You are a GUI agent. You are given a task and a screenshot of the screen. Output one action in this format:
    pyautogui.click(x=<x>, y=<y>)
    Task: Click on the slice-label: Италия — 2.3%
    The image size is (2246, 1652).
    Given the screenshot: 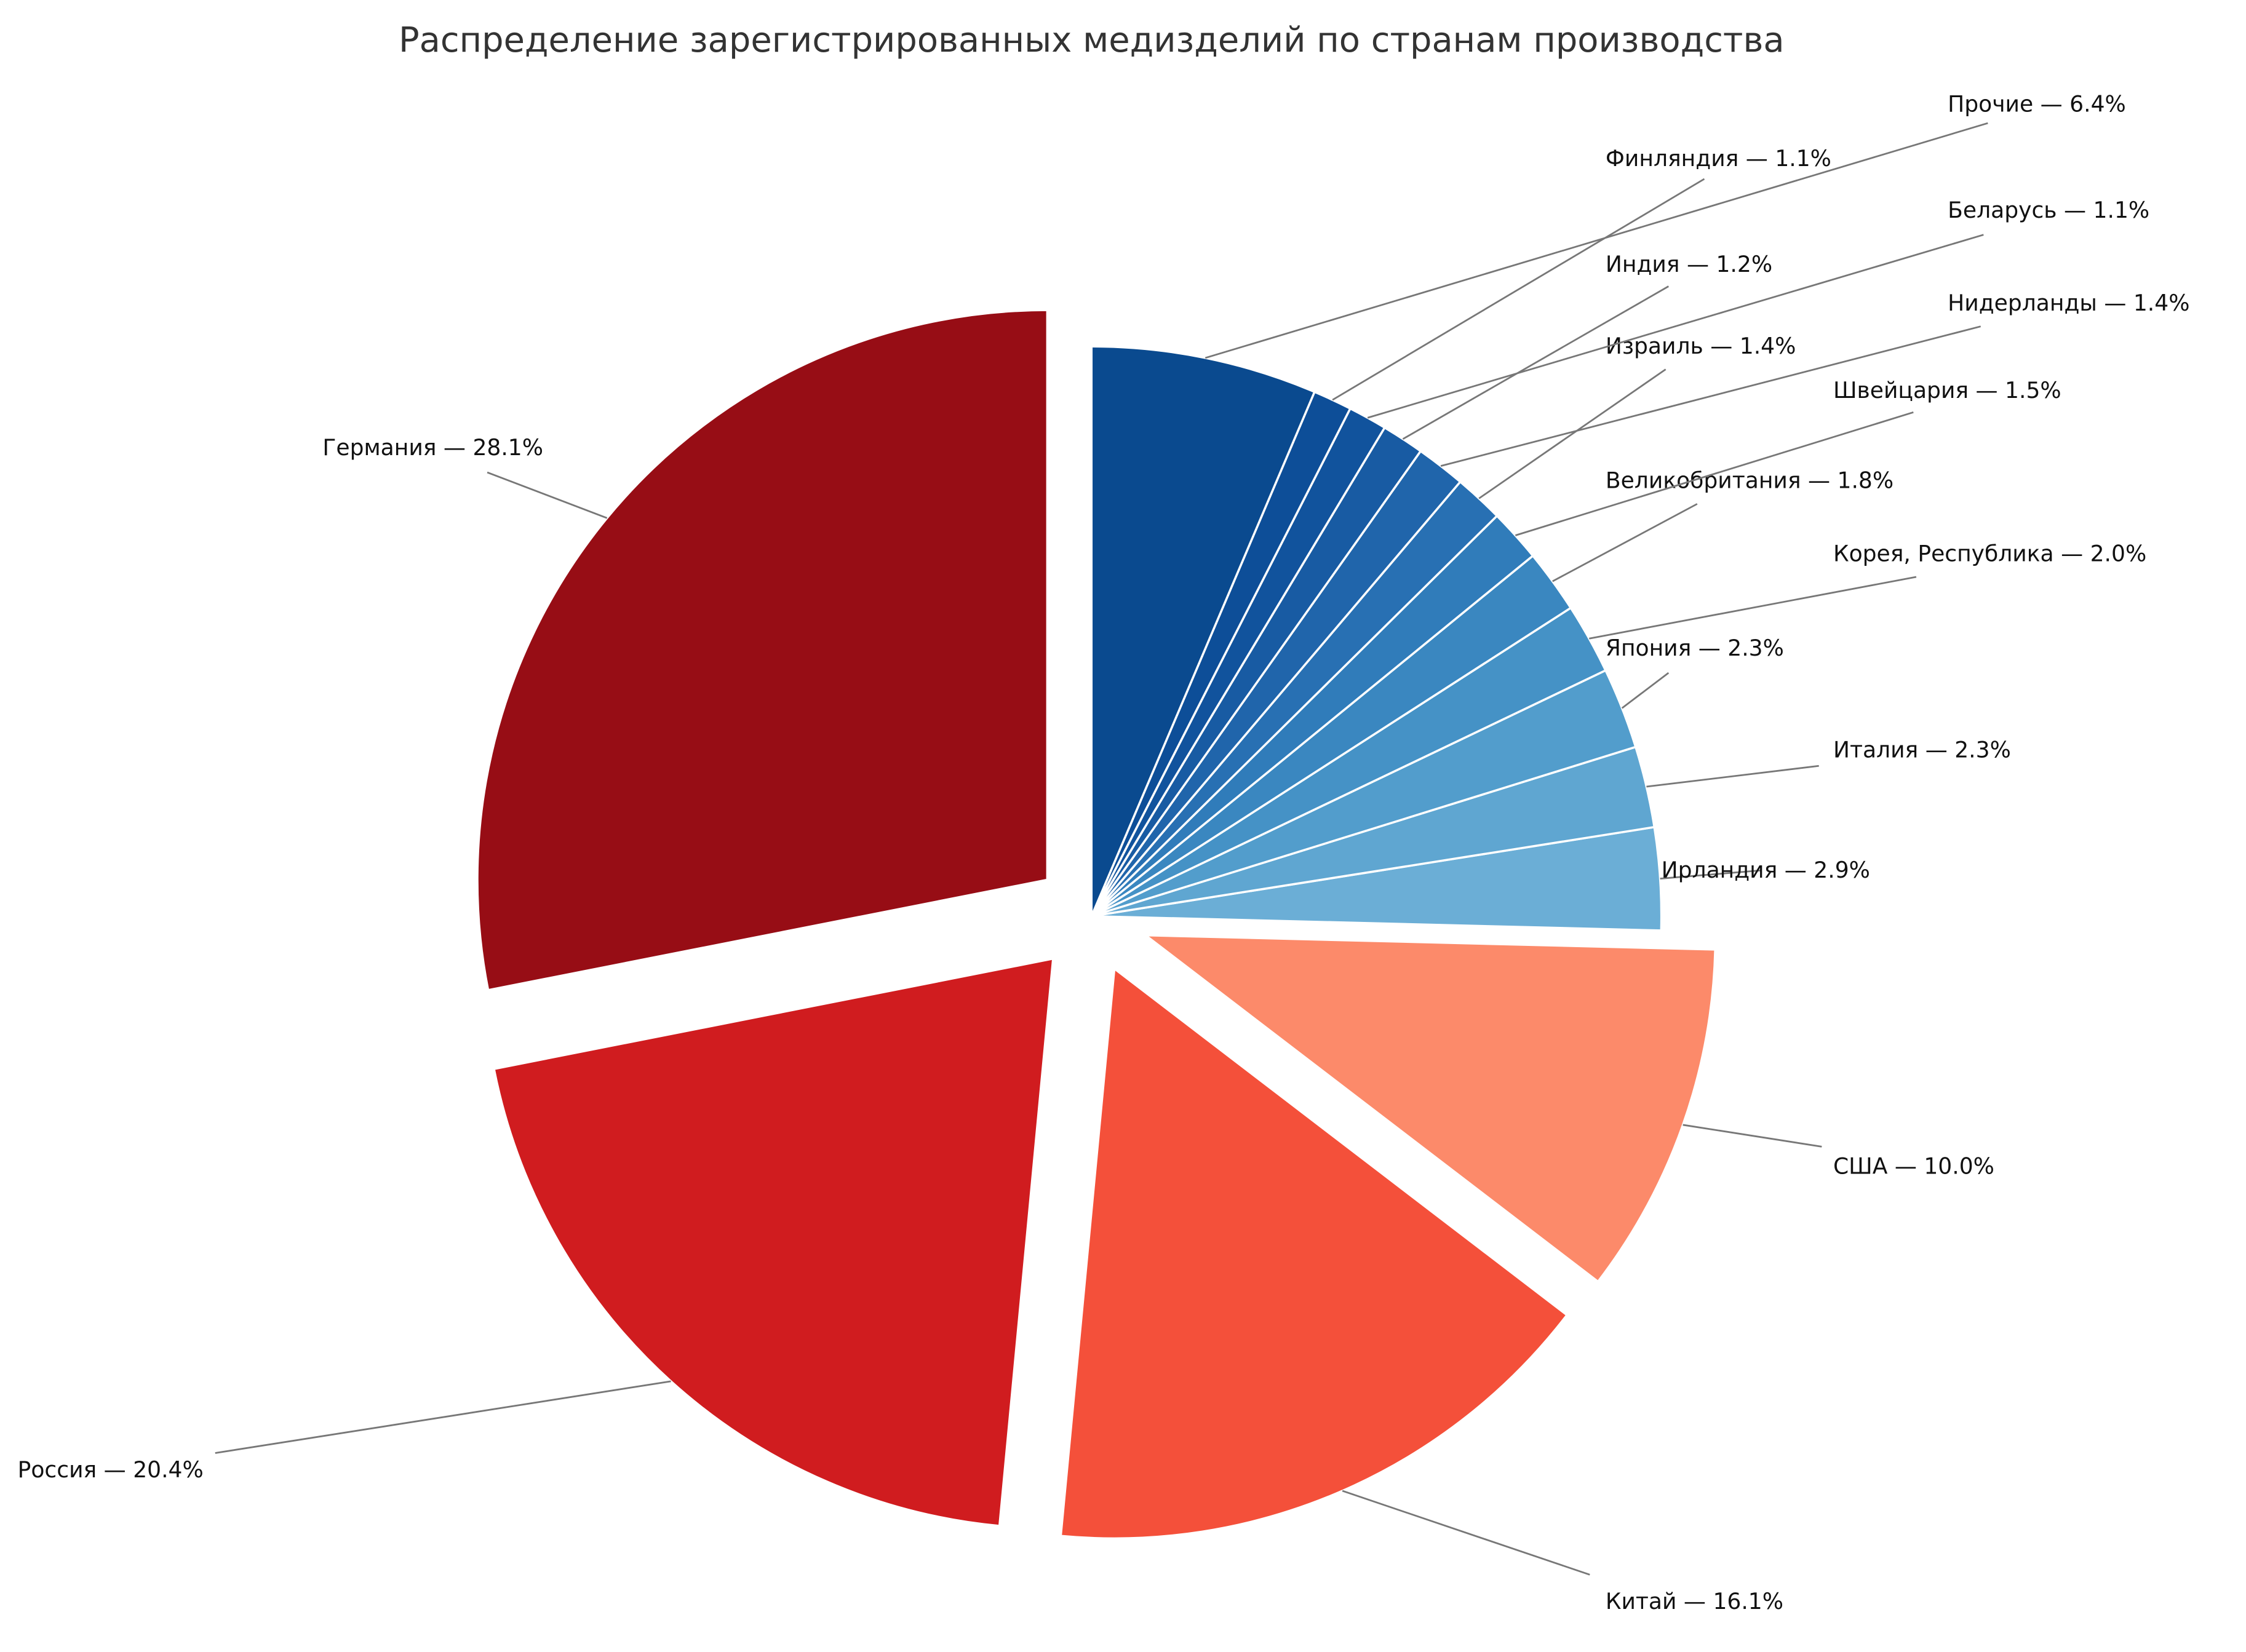 What is the action you would take?
    pyautogui.click(x=1922, y=750)
    